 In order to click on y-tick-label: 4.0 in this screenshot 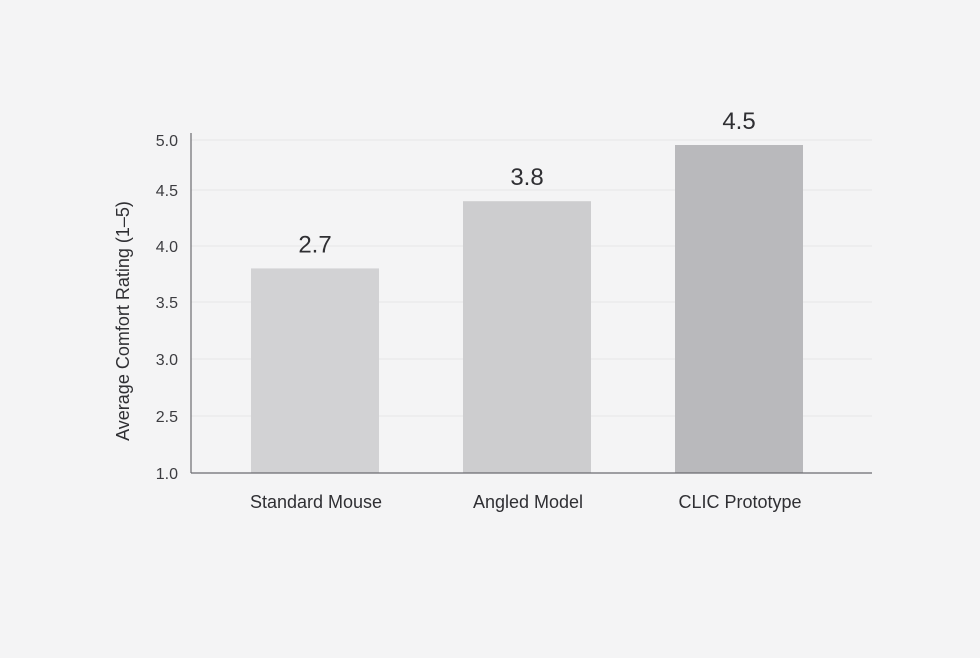, I will do `click(167, 247)`.